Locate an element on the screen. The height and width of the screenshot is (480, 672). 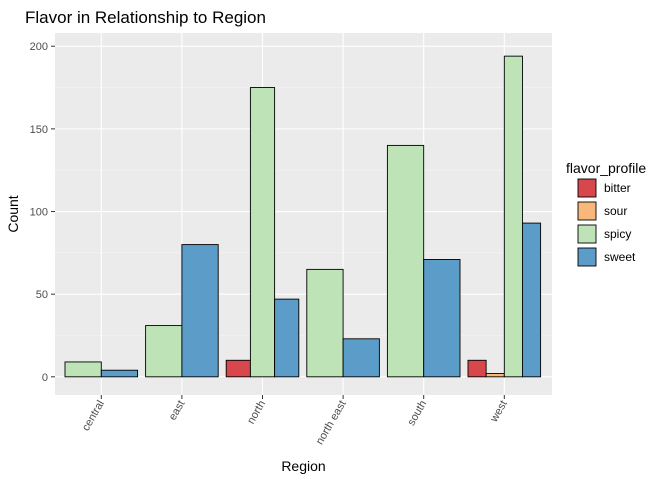
legend: flavor_profile bitter sour spicy sweet is located at coordinates (606, 213).